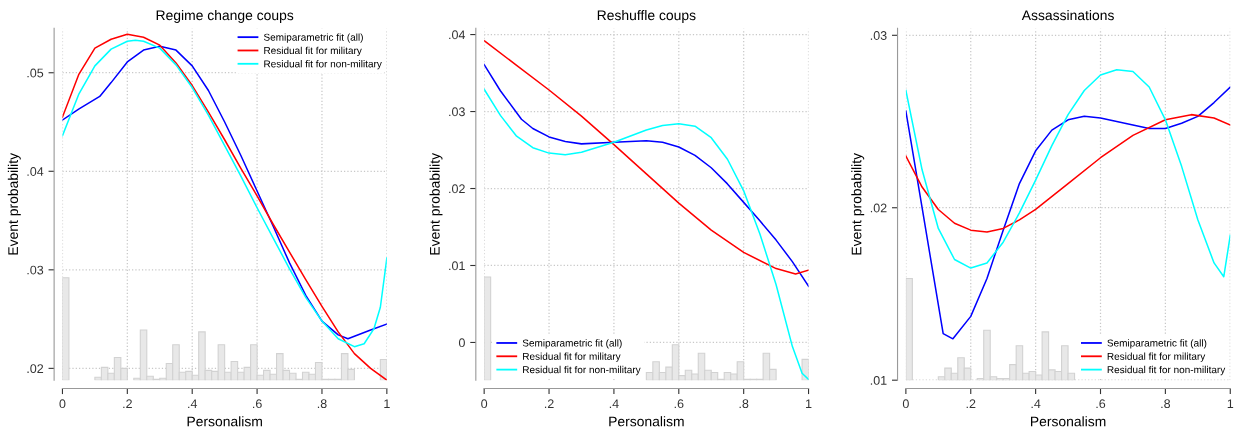 This screenshot has width=1249, height=437. I want to click on chart-title: Regime change coups, so click(225, 16).